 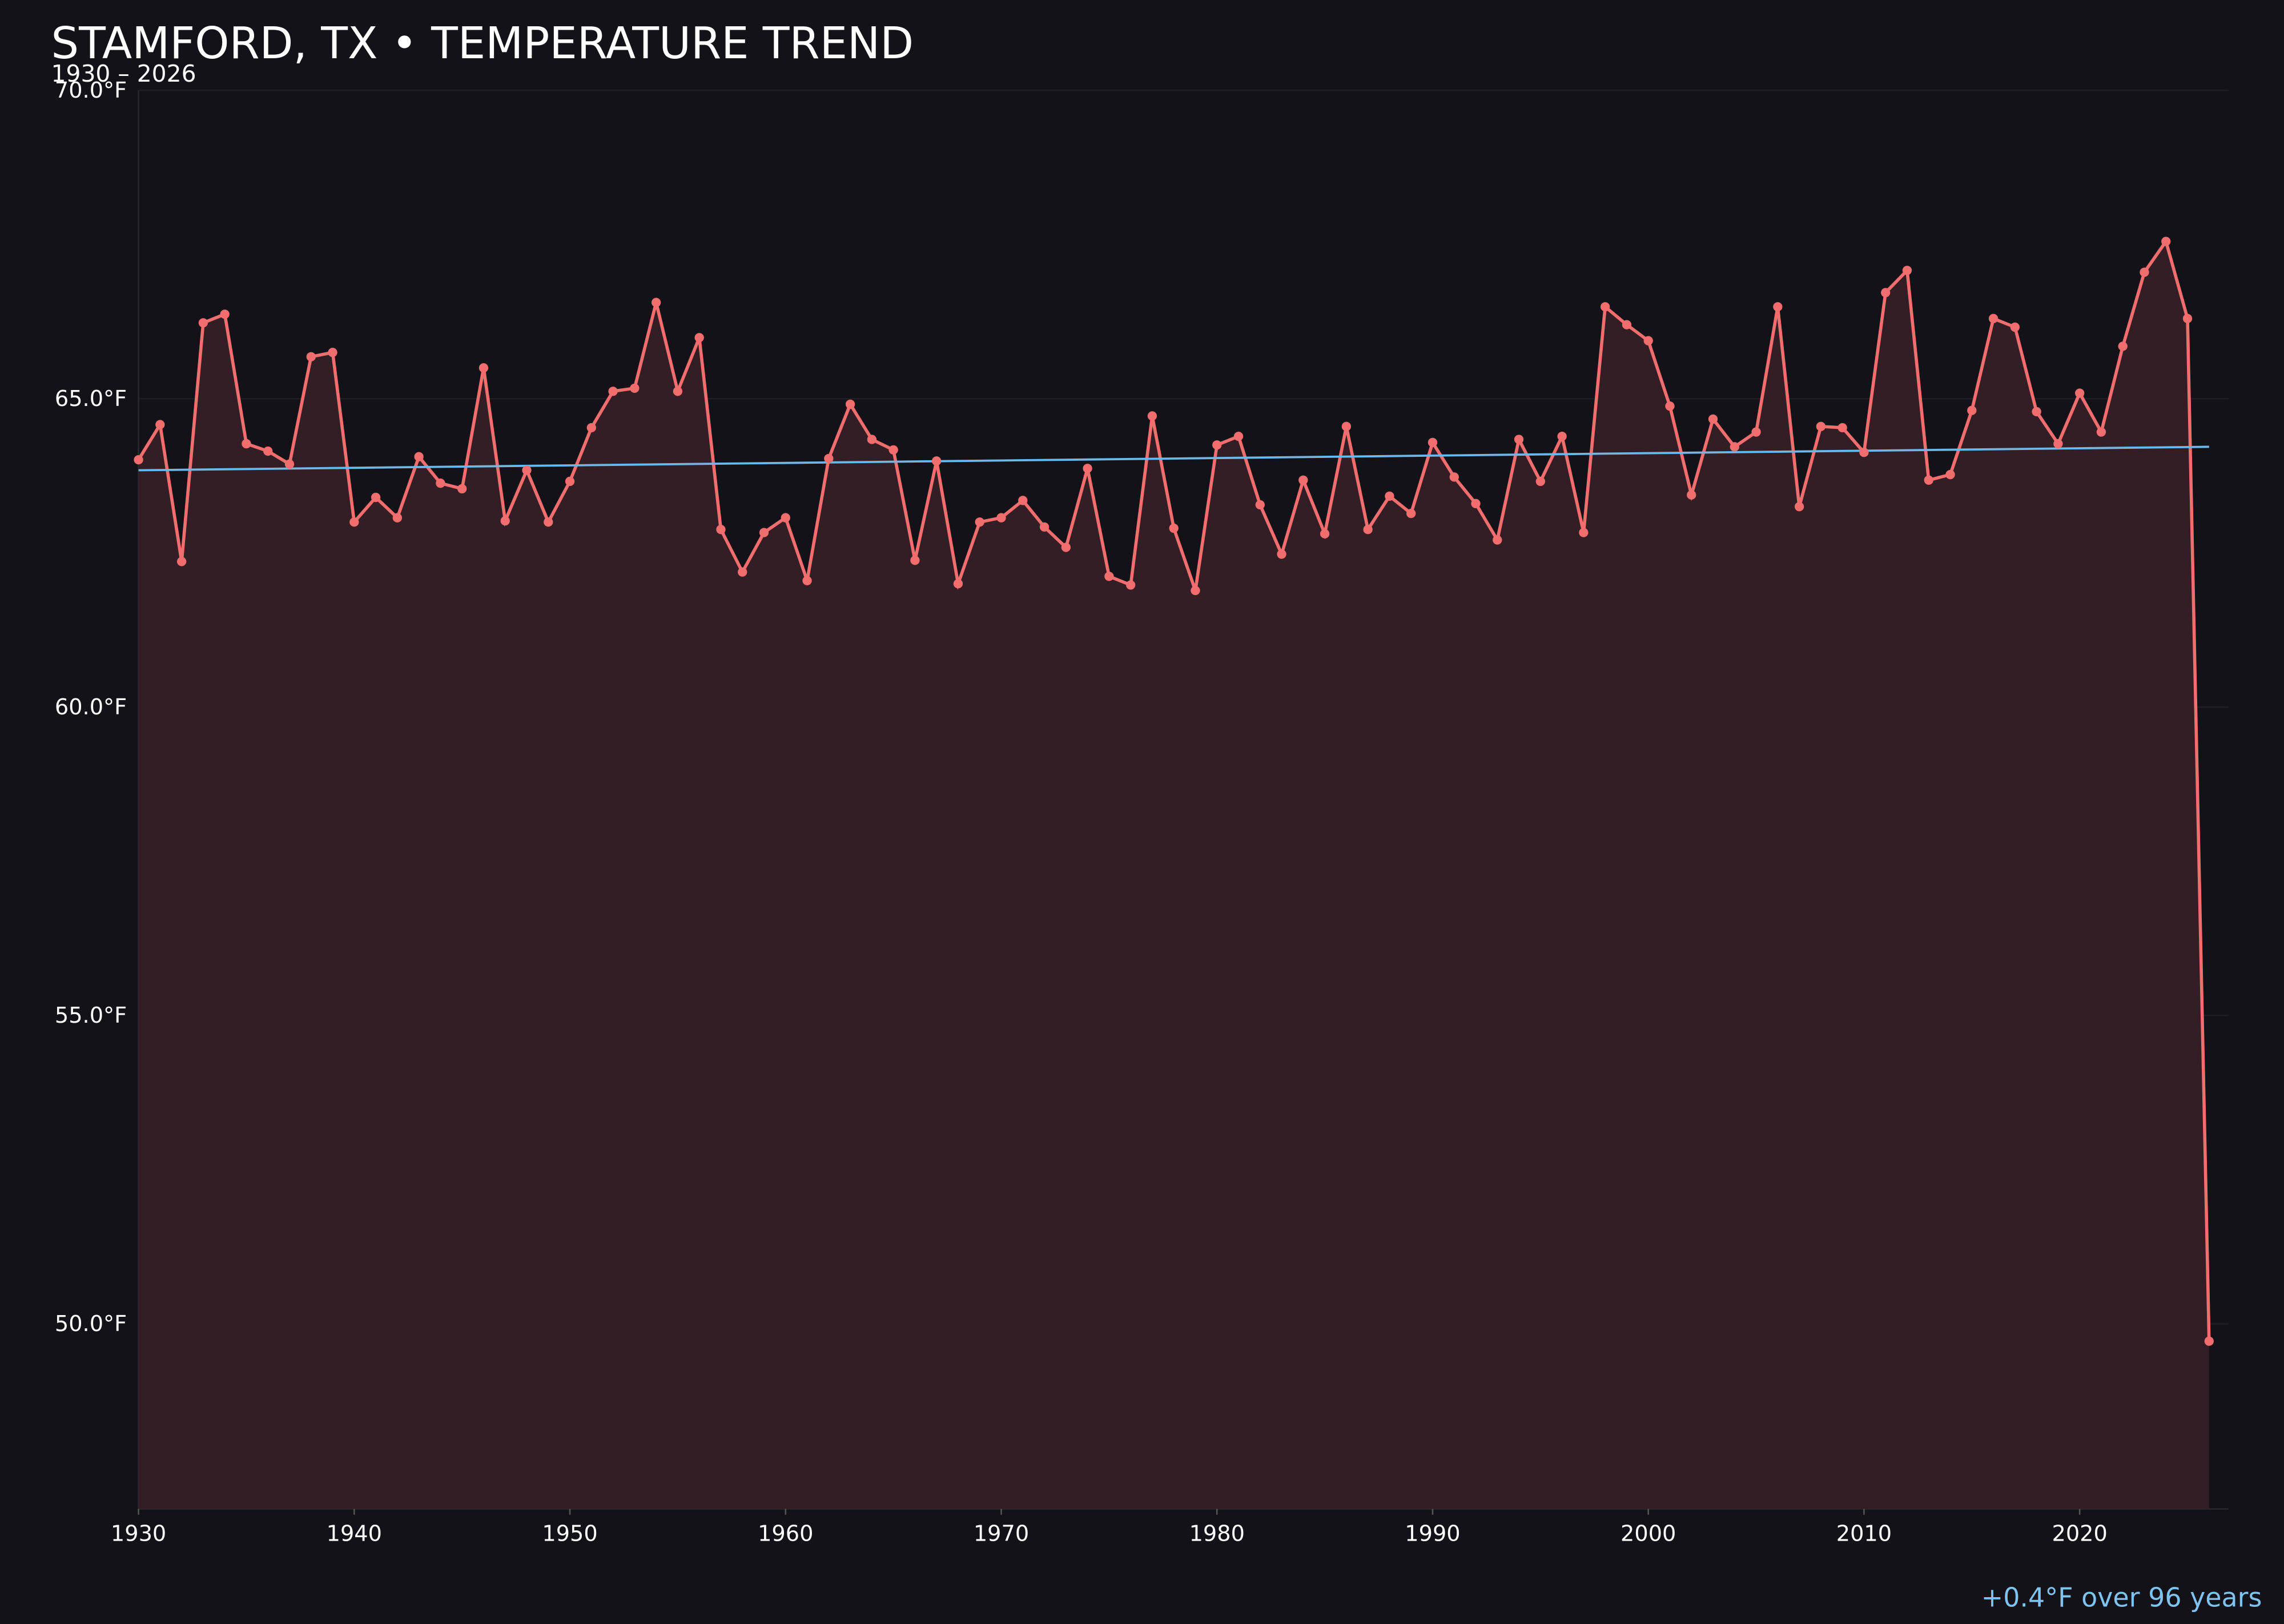 What do you see at coordinates (2121, 1597) in the screenshot?
I see `annotation: +0.4°F over 96 years` at bounding box center [2121, 1597].